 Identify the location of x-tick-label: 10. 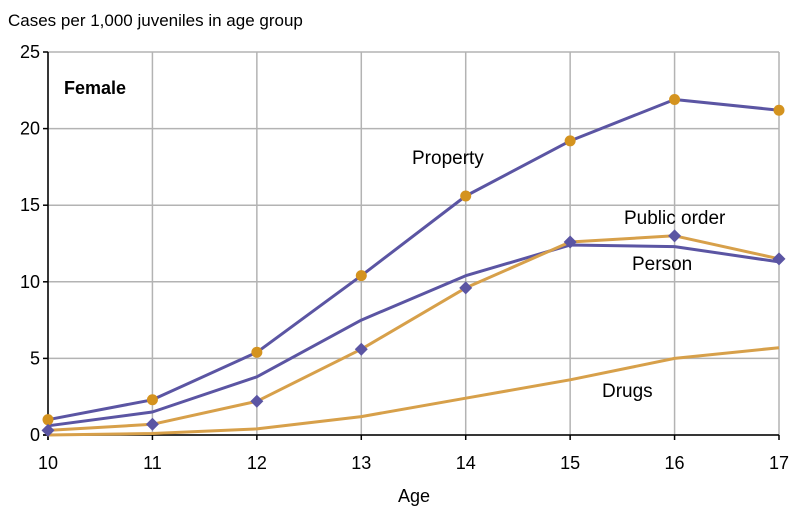
(48, 463).